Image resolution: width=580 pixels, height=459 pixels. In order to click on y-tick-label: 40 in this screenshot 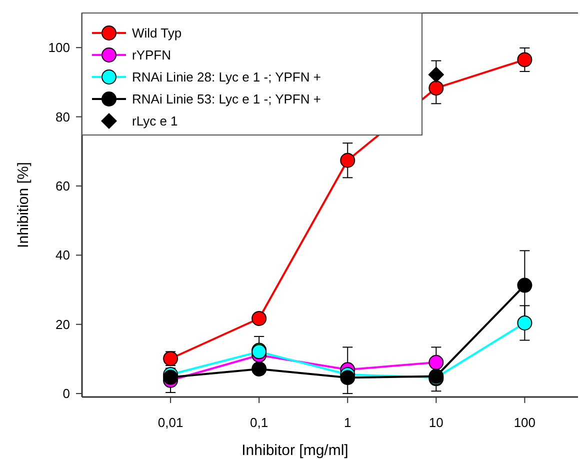, I will do `click(63, 255)`.